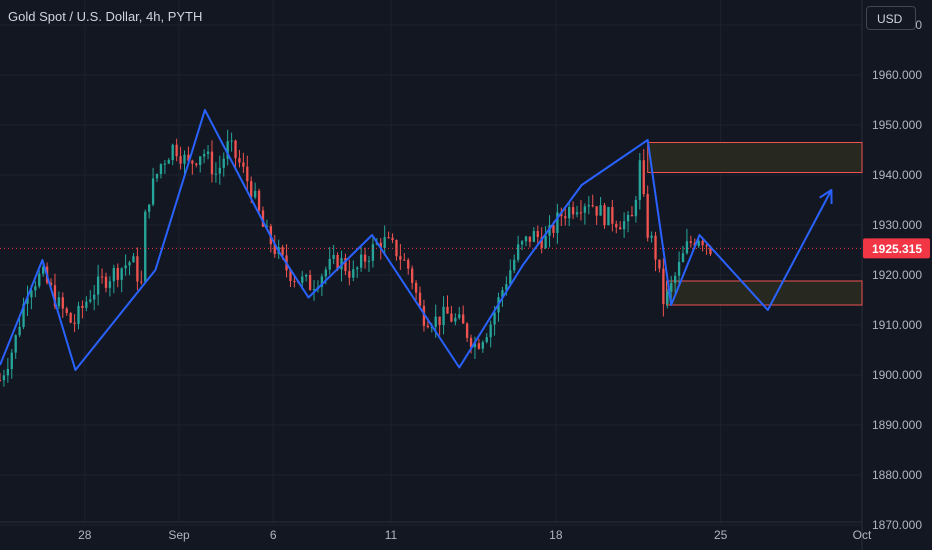 This screenshot has width=932, height=550. What do you see at coordinates (179, 535) in the screenshot?
I see `x-tick-label: Sep` at bounding box center [179, 535].